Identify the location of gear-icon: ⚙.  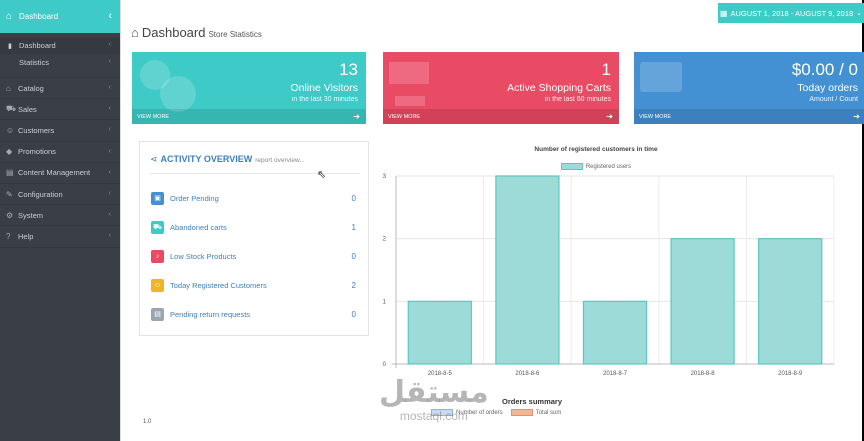
(10, 215).